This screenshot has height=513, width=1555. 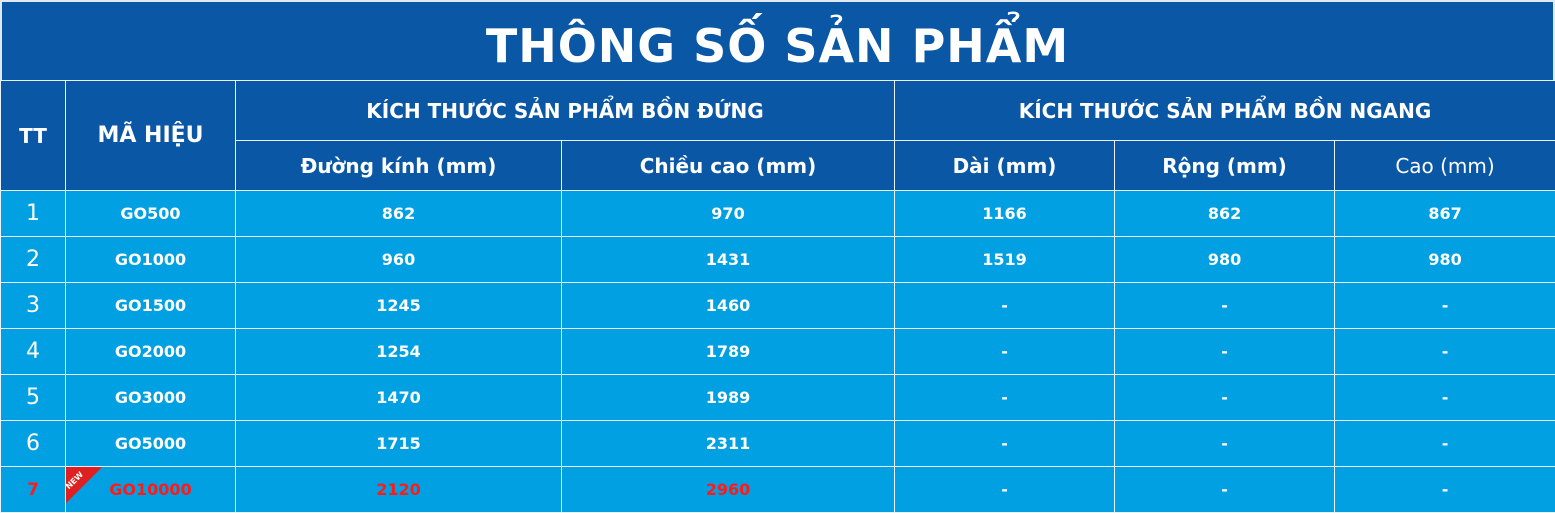 I want to click on cell-value: 7, so click(x=33, y=490).